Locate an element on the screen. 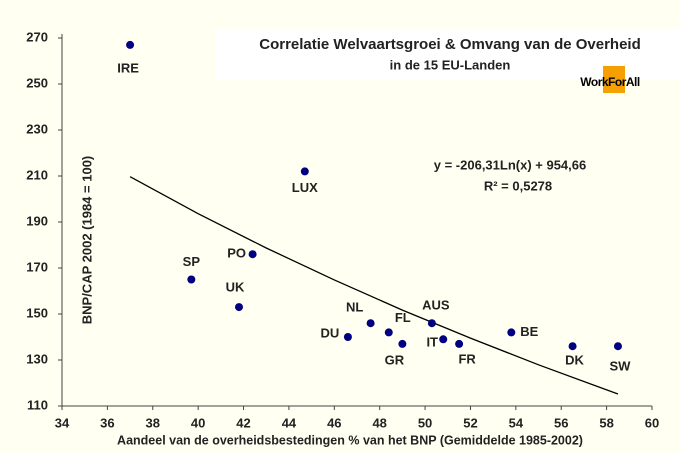 The height and width of the screenshot is (454, 680). y-tick-label: 150 is located at coordinates (37, 312).